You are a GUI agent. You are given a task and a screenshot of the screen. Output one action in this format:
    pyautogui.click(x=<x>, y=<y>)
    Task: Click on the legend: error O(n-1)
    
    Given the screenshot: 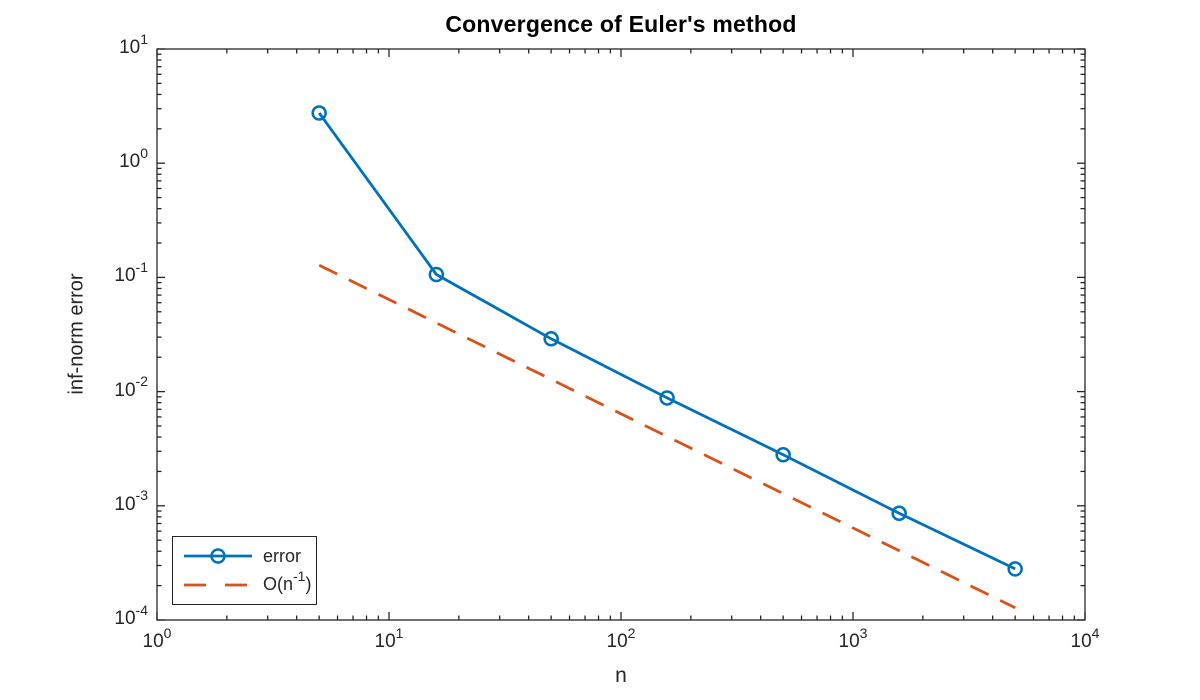 What is the action you would take?
    pyautogui.click(x=244, y=570)
    